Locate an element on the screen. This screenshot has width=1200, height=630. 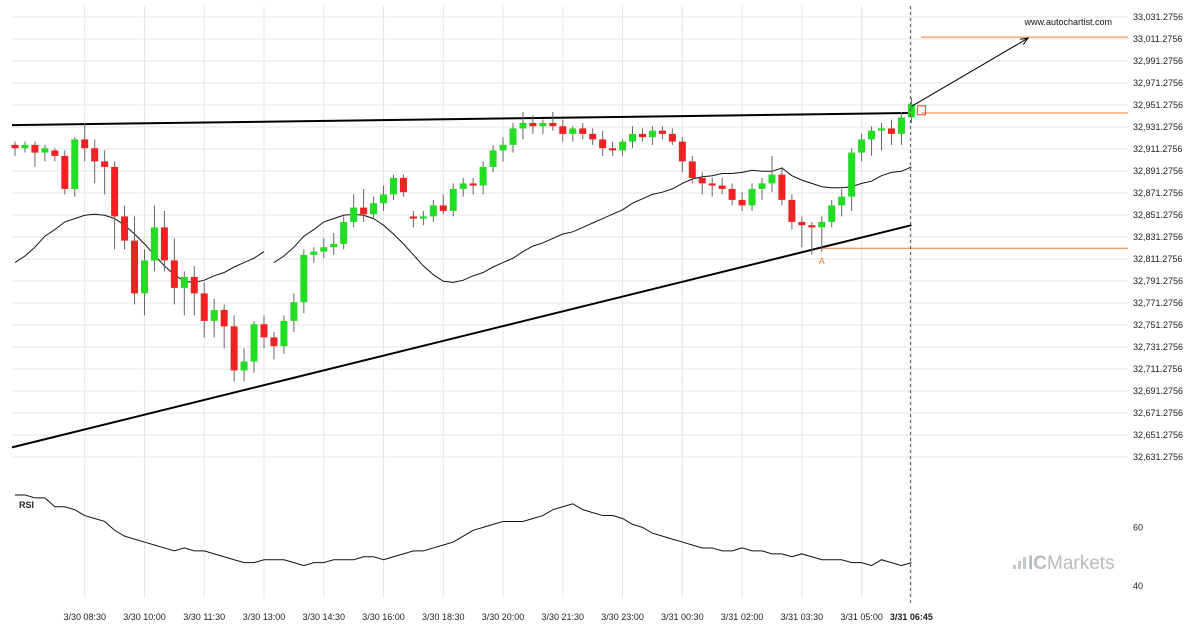
moving-average-line-left is located at coordinates (139, 248).